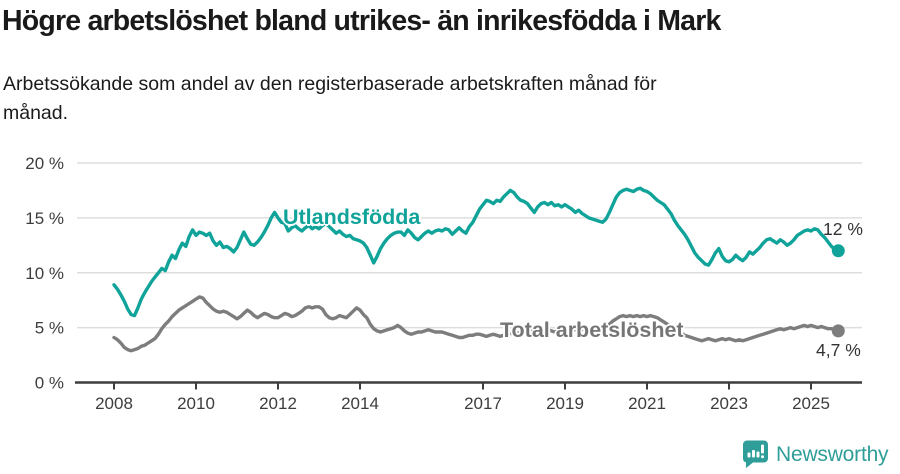 The height and width of the screenshot is (474, 900). I want to click on end-value-label-utlandsfodda: 12 %, so click(843, 229).